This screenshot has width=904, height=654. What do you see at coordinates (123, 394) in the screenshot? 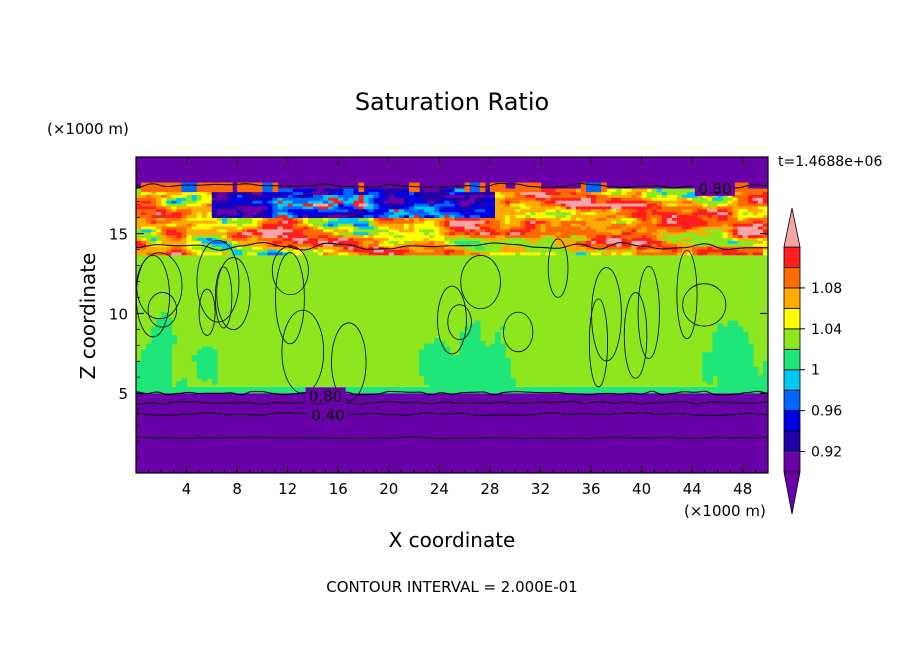
I see `y-tick-label: 5` at bounding box center [123, 394].